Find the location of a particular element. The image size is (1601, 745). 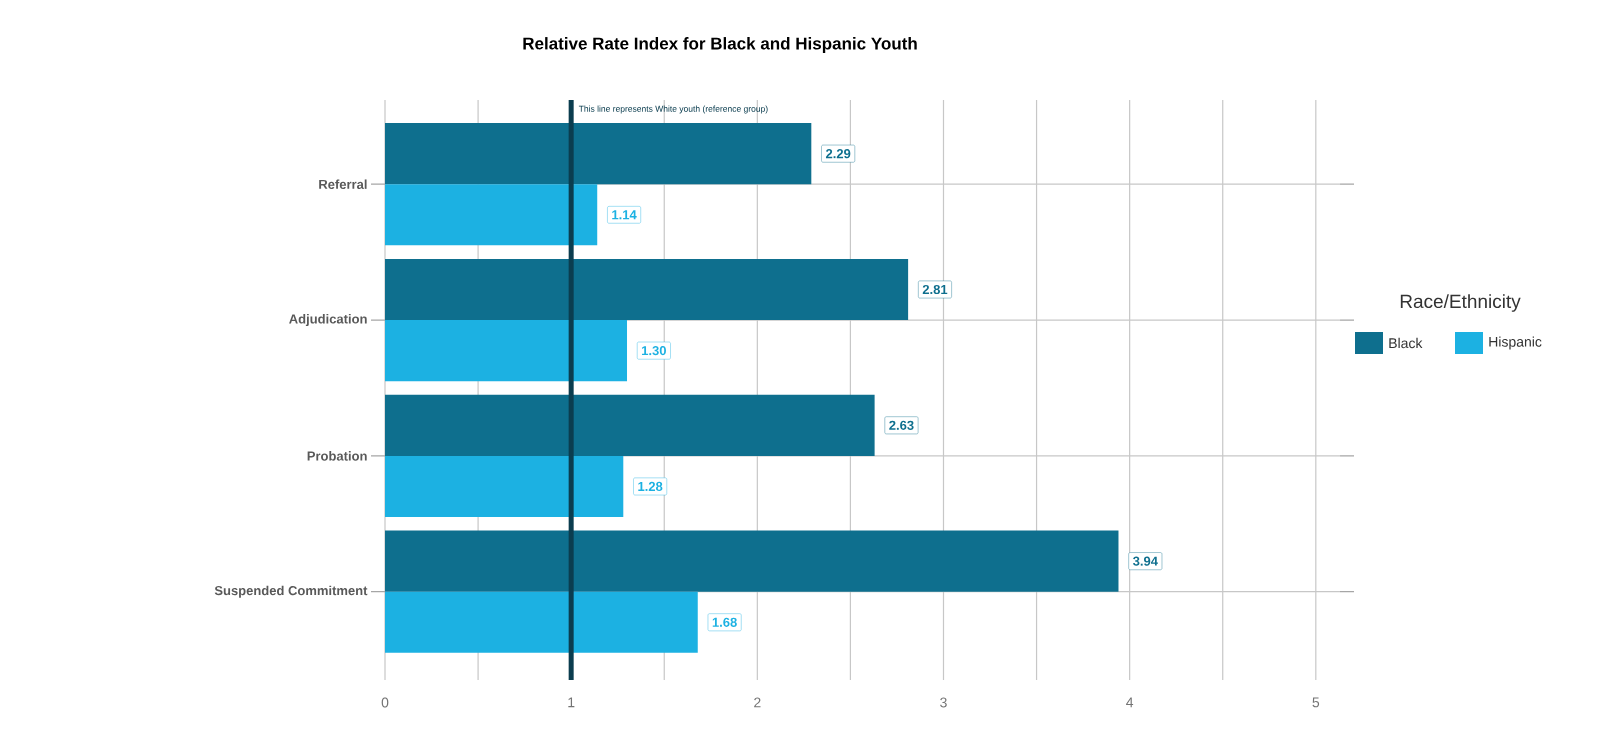

data-label: 1.28 is located at coordinates (650, 486).